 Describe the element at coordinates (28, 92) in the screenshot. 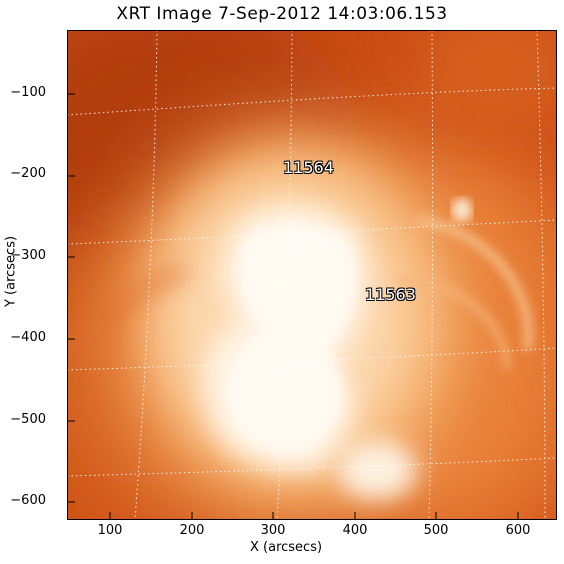

I see `y-tick-label: −100` at that location.